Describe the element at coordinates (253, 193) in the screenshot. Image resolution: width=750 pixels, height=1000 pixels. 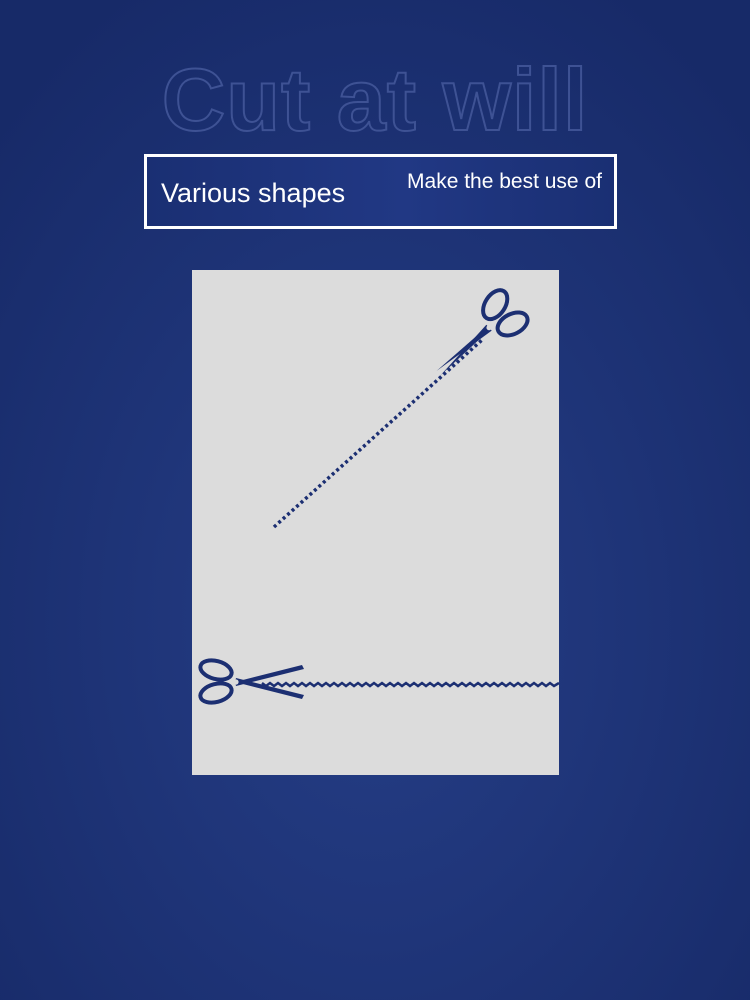
I see `tagline-left: Various shapes` at that location.